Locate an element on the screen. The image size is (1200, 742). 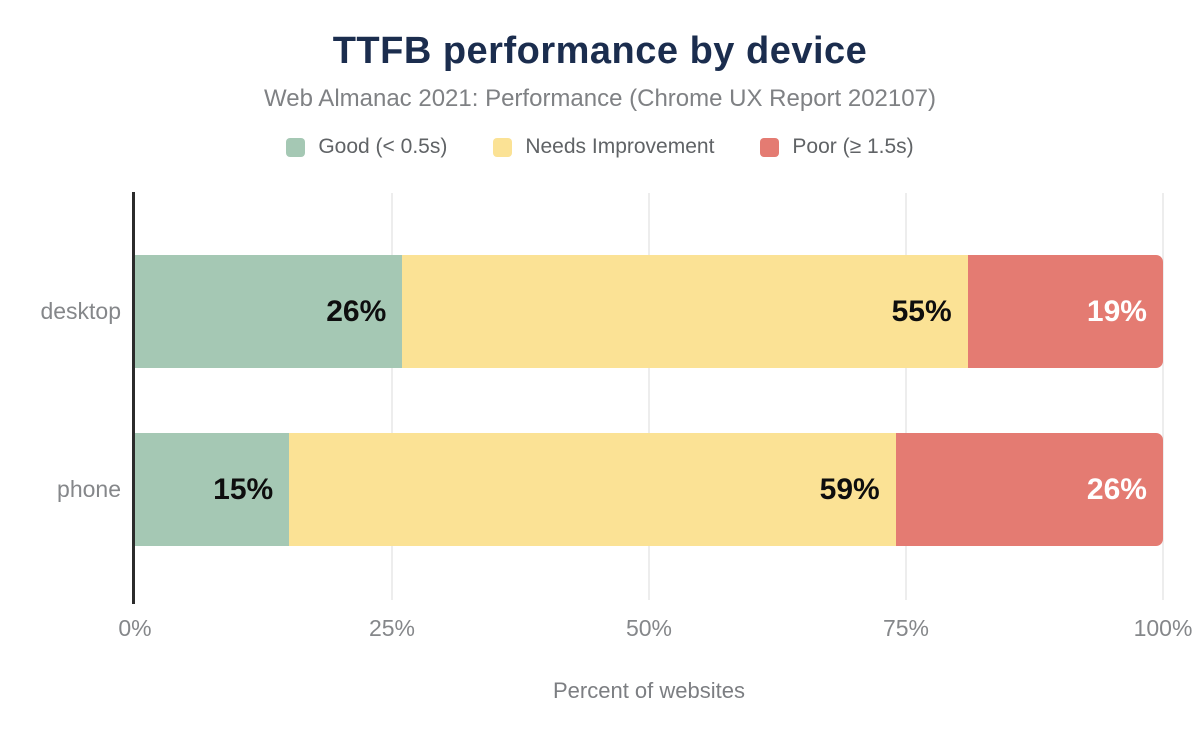
legend-item: Good (< 0.5s) is located at coordinates (366, 147).